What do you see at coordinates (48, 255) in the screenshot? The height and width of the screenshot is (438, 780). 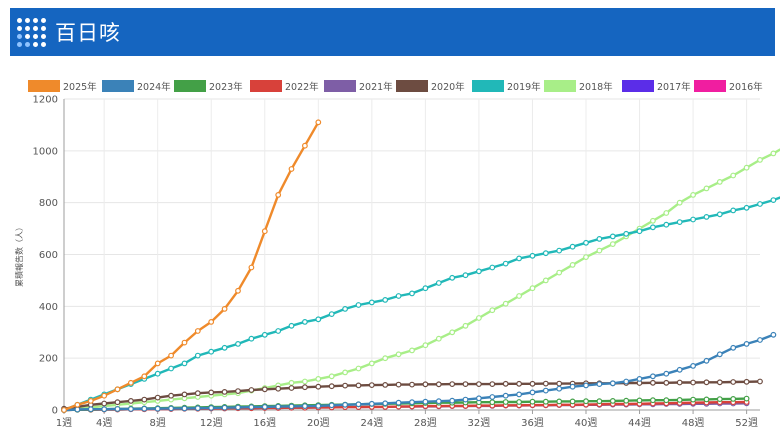 I see `y-tick-label: 600` at bounding box center [48, 255].